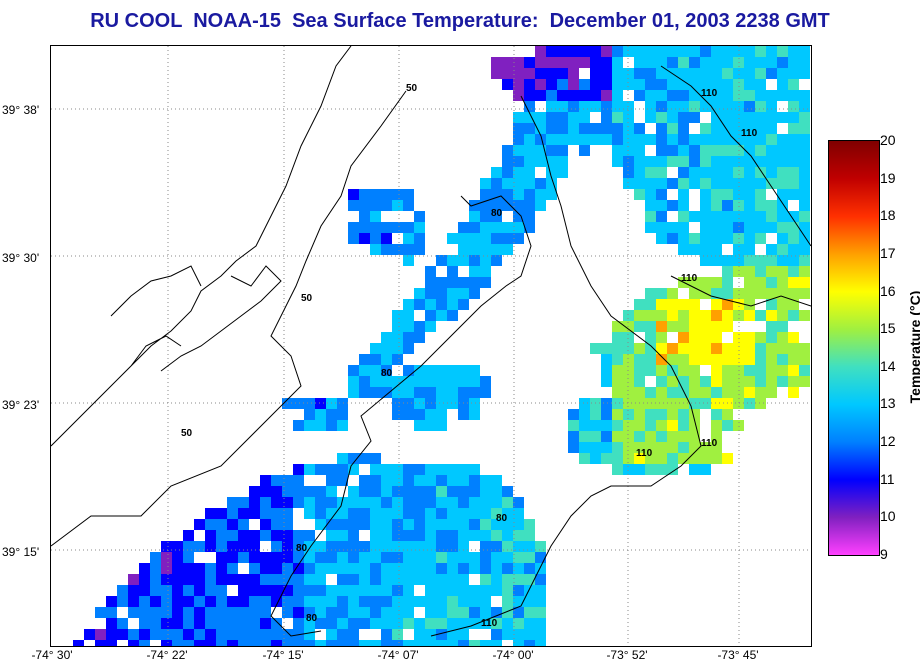  I want to click on contour-label: 80, so click(302, 548).